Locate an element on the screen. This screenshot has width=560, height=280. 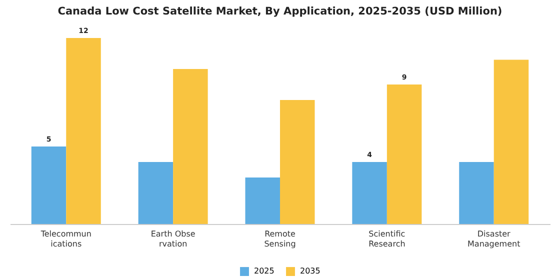
legend-label: 2035 is located at coordinates (310, 271).